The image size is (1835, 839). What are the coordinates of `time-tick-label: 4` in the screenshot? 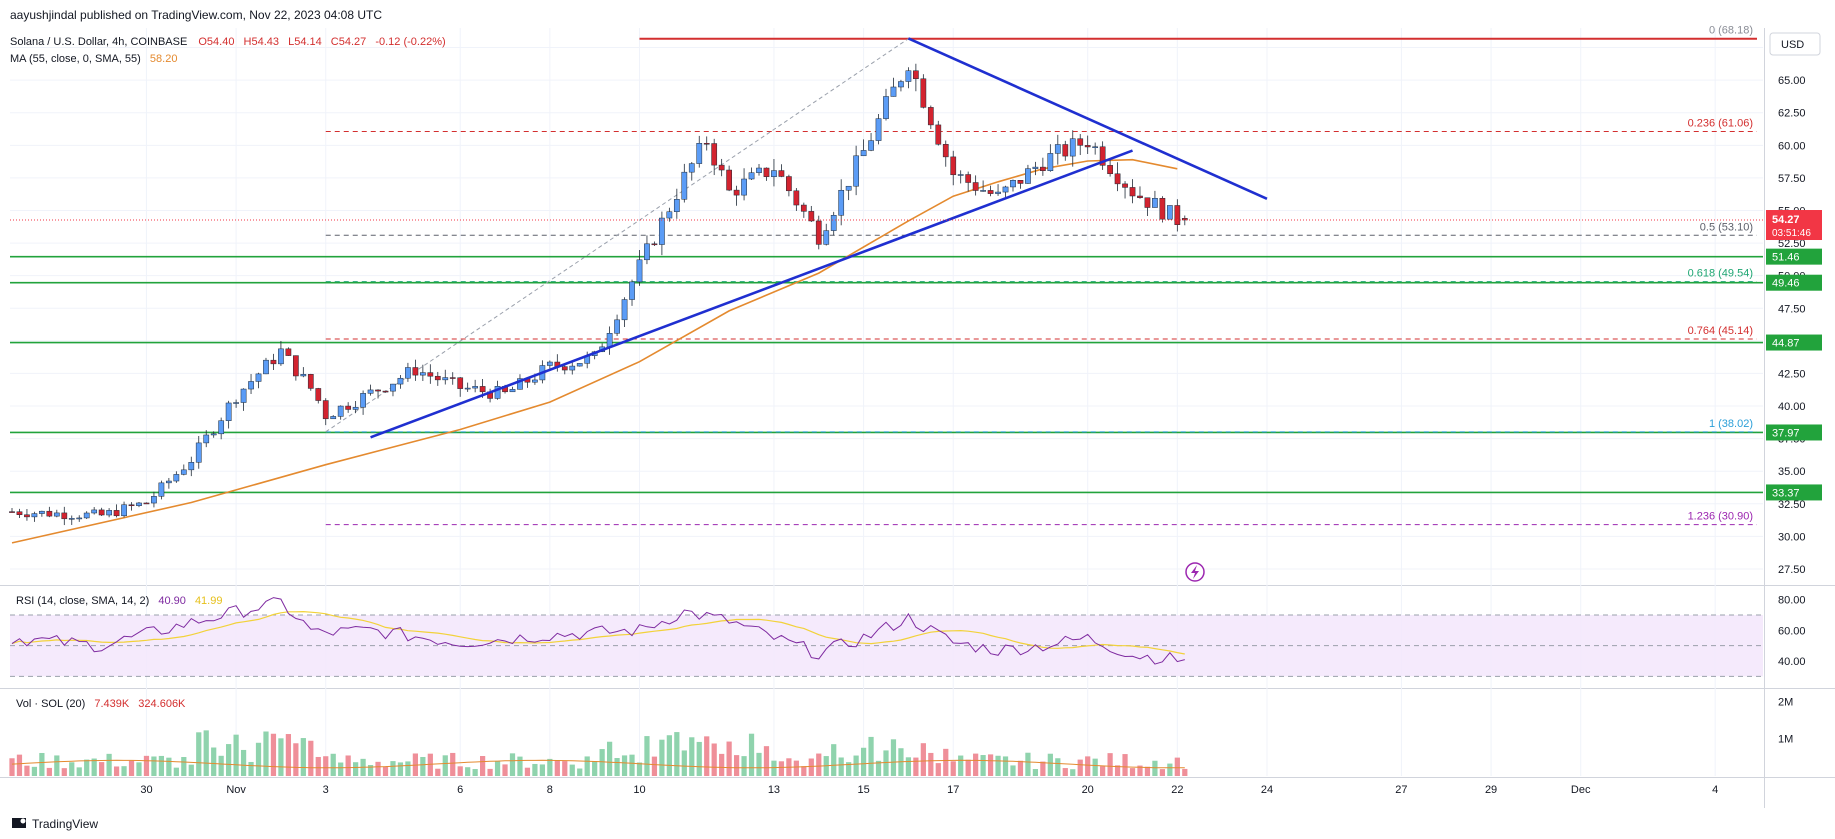 It's located at (1715, 790).